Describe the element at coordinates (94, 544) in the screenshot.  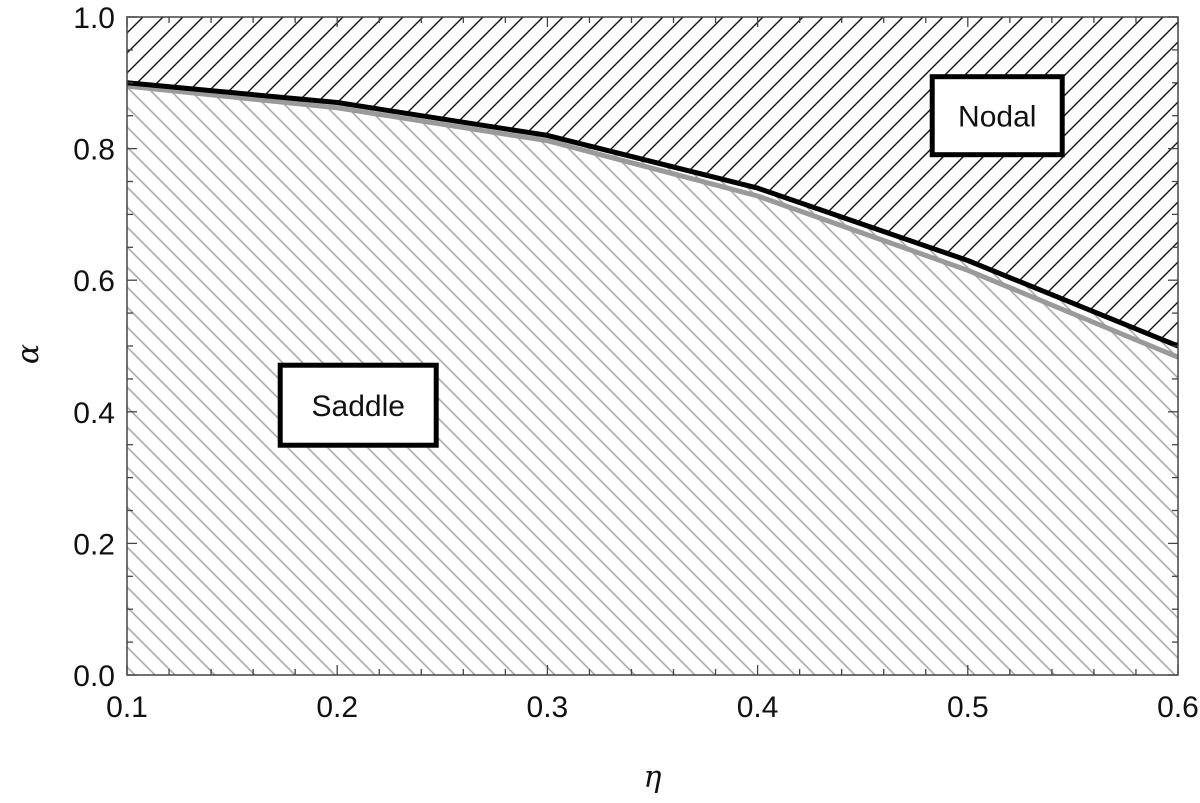
I see `y-tick-label: 0.2` at that location.